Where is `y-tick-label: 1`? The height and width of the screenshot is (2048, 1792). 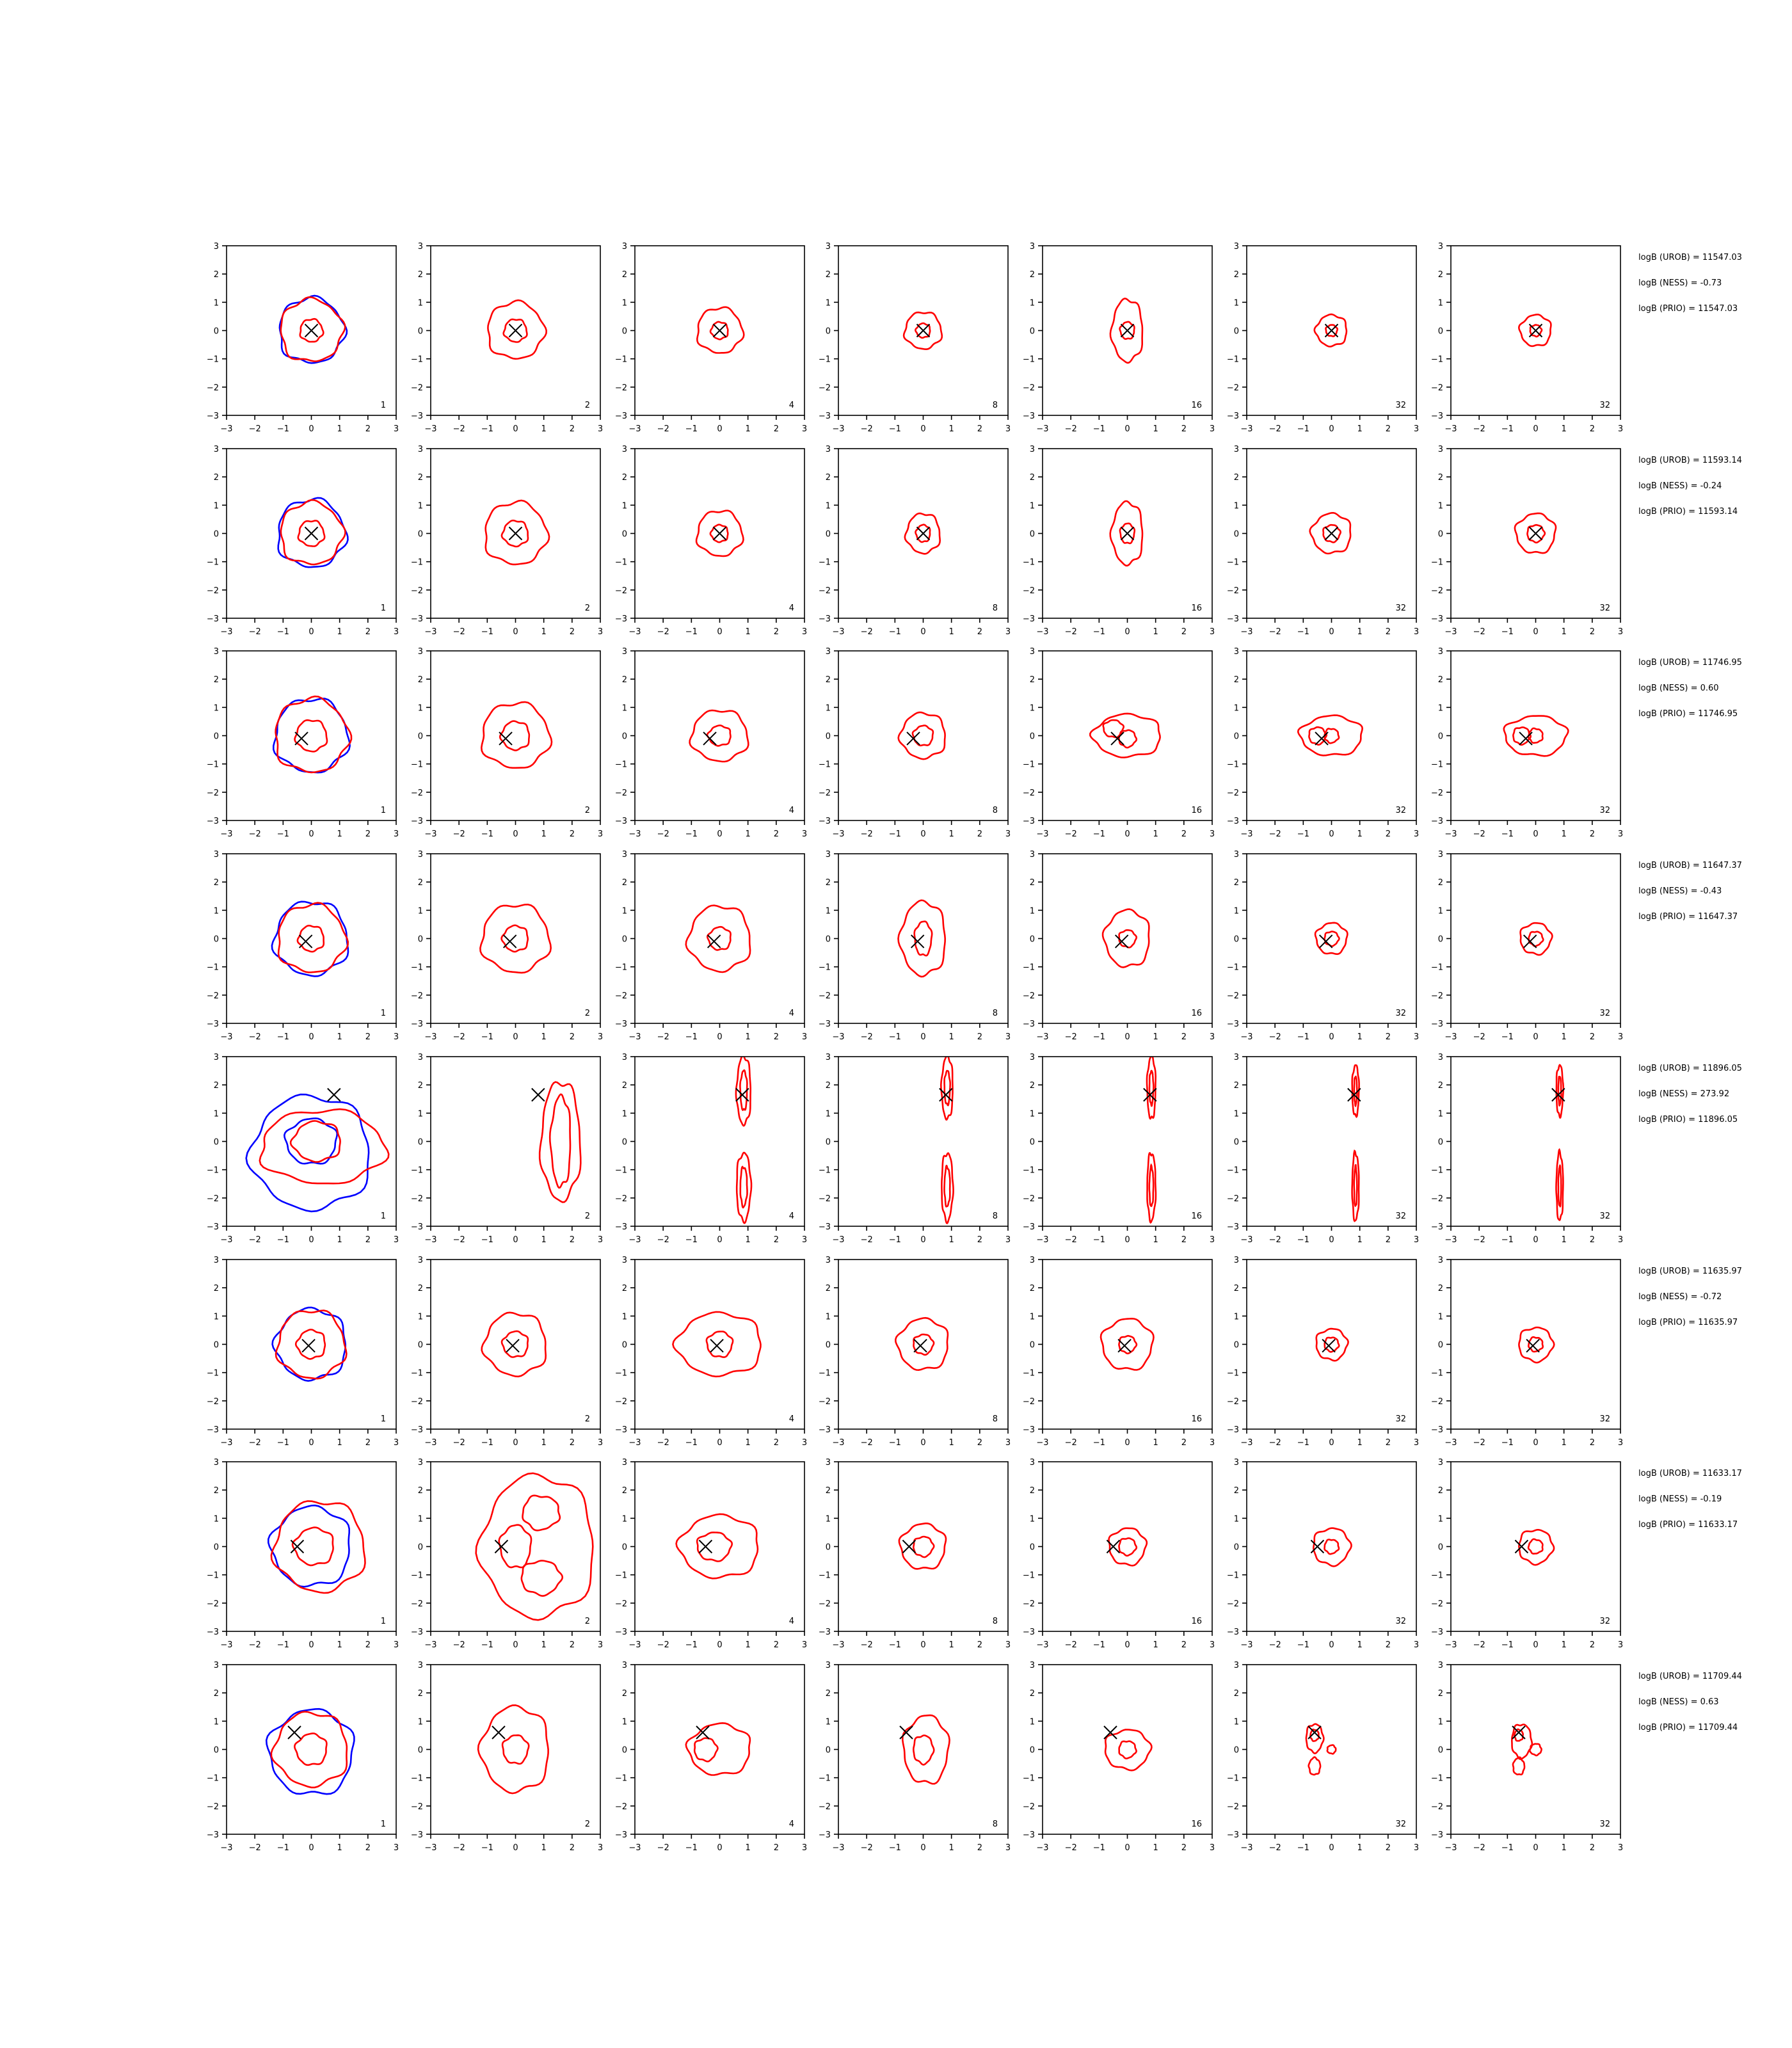 y-tick-label: 1 is located at coordinates (624, 1317).